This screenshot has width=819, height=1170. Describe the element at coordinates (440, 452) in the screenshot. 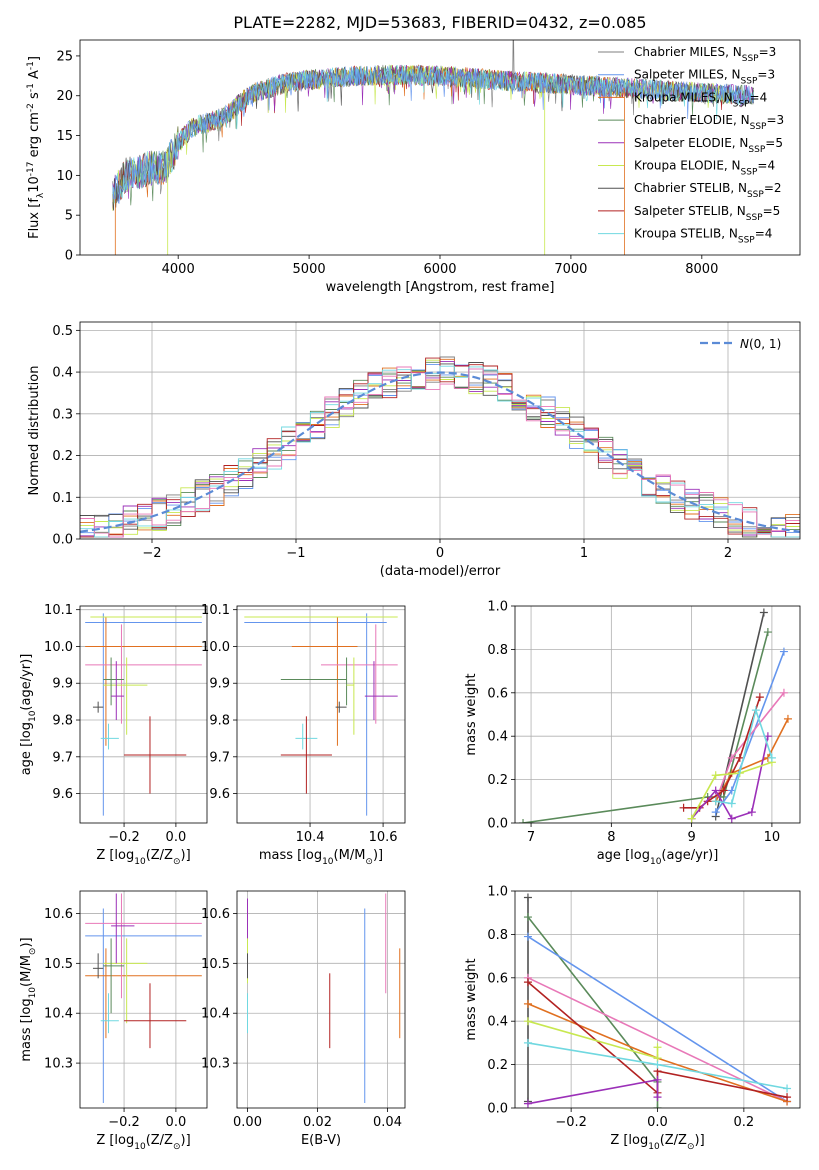

I see `gaussian-curve` at that location.